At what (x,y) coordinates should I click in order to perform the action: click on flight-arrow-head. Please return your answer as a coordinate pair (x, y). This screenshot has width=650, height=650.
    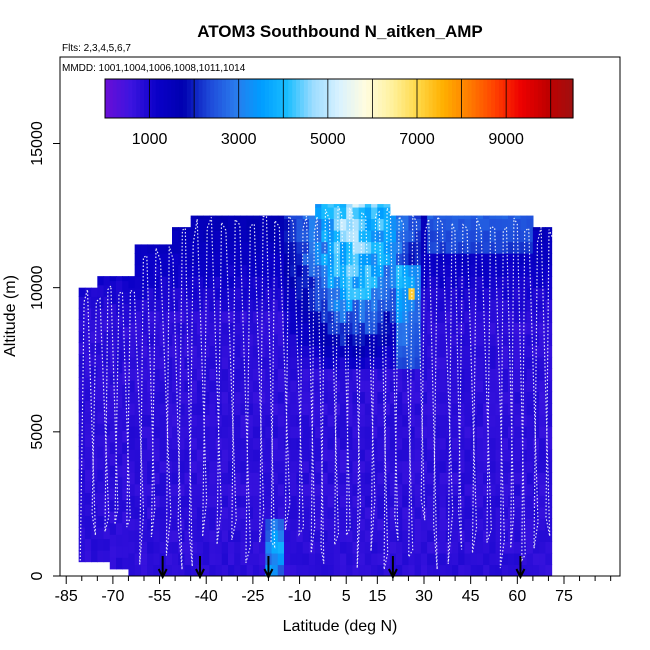
    Looking at the image, I should click on (200, 574).